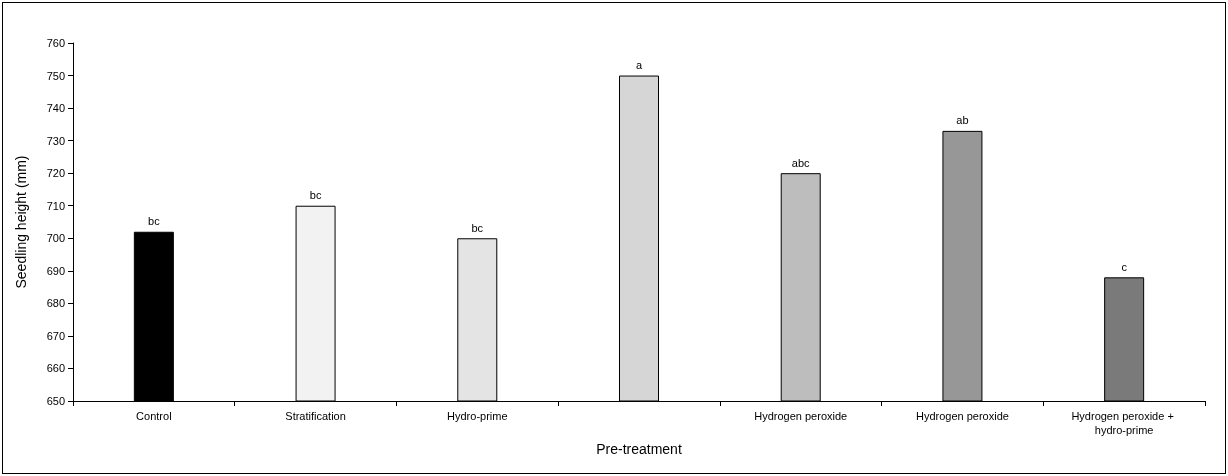 The width and height of the screenshot is (1228, 476). I want to click on x-tick-label: Hydro-prime, so click(477, 416).